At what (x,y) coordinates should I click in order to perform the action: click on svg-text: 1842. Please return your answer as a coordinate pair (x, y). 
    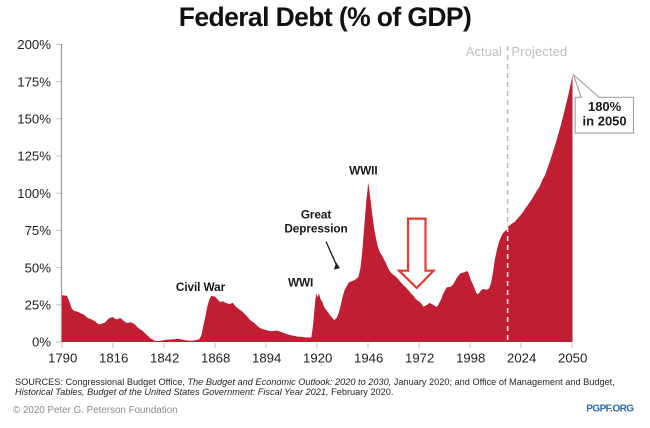
    Looking at the image, I should click on (164, 358).